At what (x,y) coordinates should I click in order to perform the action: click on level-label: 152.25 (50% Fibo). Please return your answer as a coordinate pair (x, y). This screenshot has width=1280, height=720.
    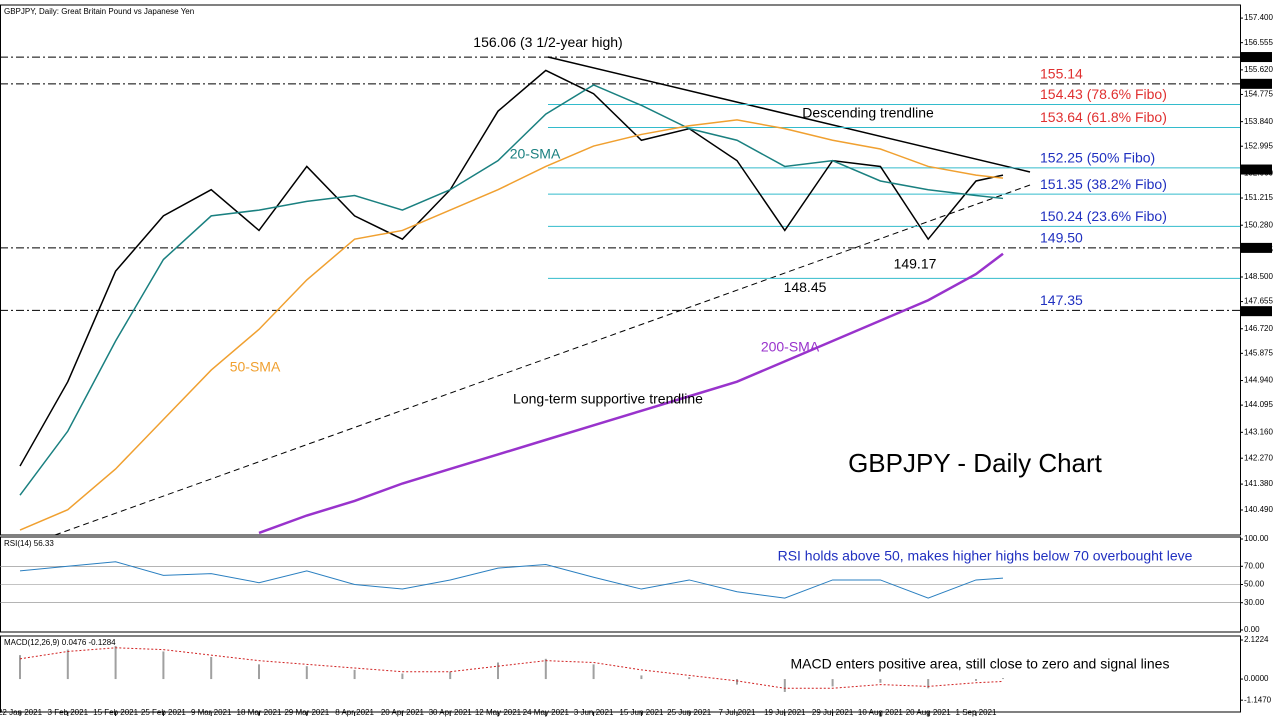
    Looking at the image, I should click on (1097, 158).